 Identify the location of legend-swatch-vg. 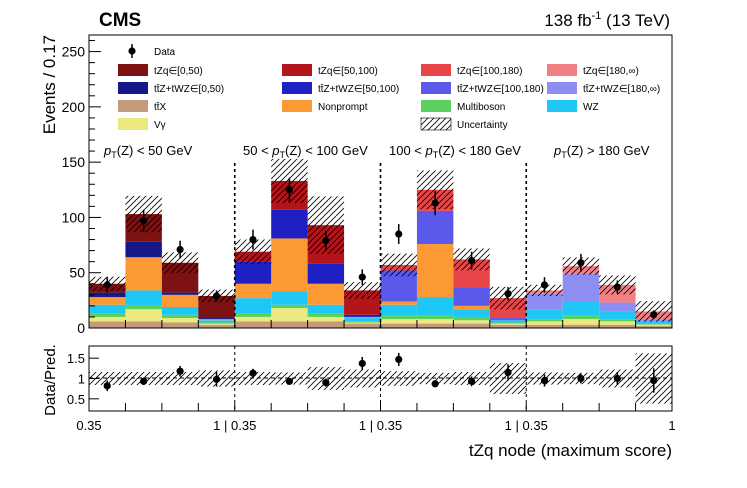
(133, 124).